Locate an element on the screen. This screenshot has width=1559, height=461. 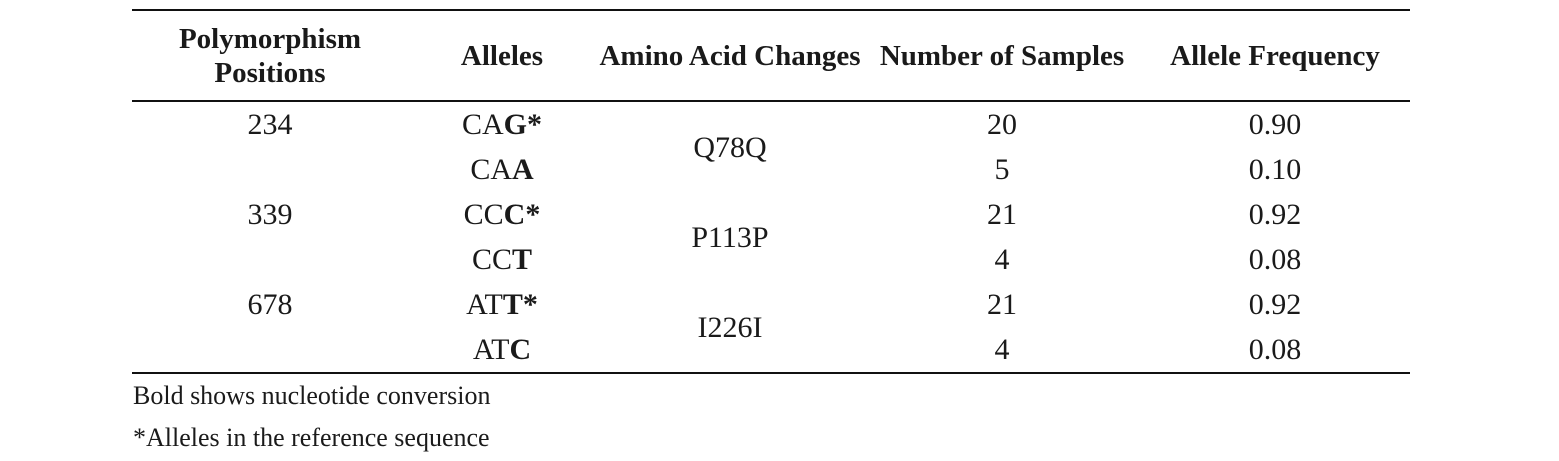
allele-cell: ATT* is located at coordinates (502, 304).